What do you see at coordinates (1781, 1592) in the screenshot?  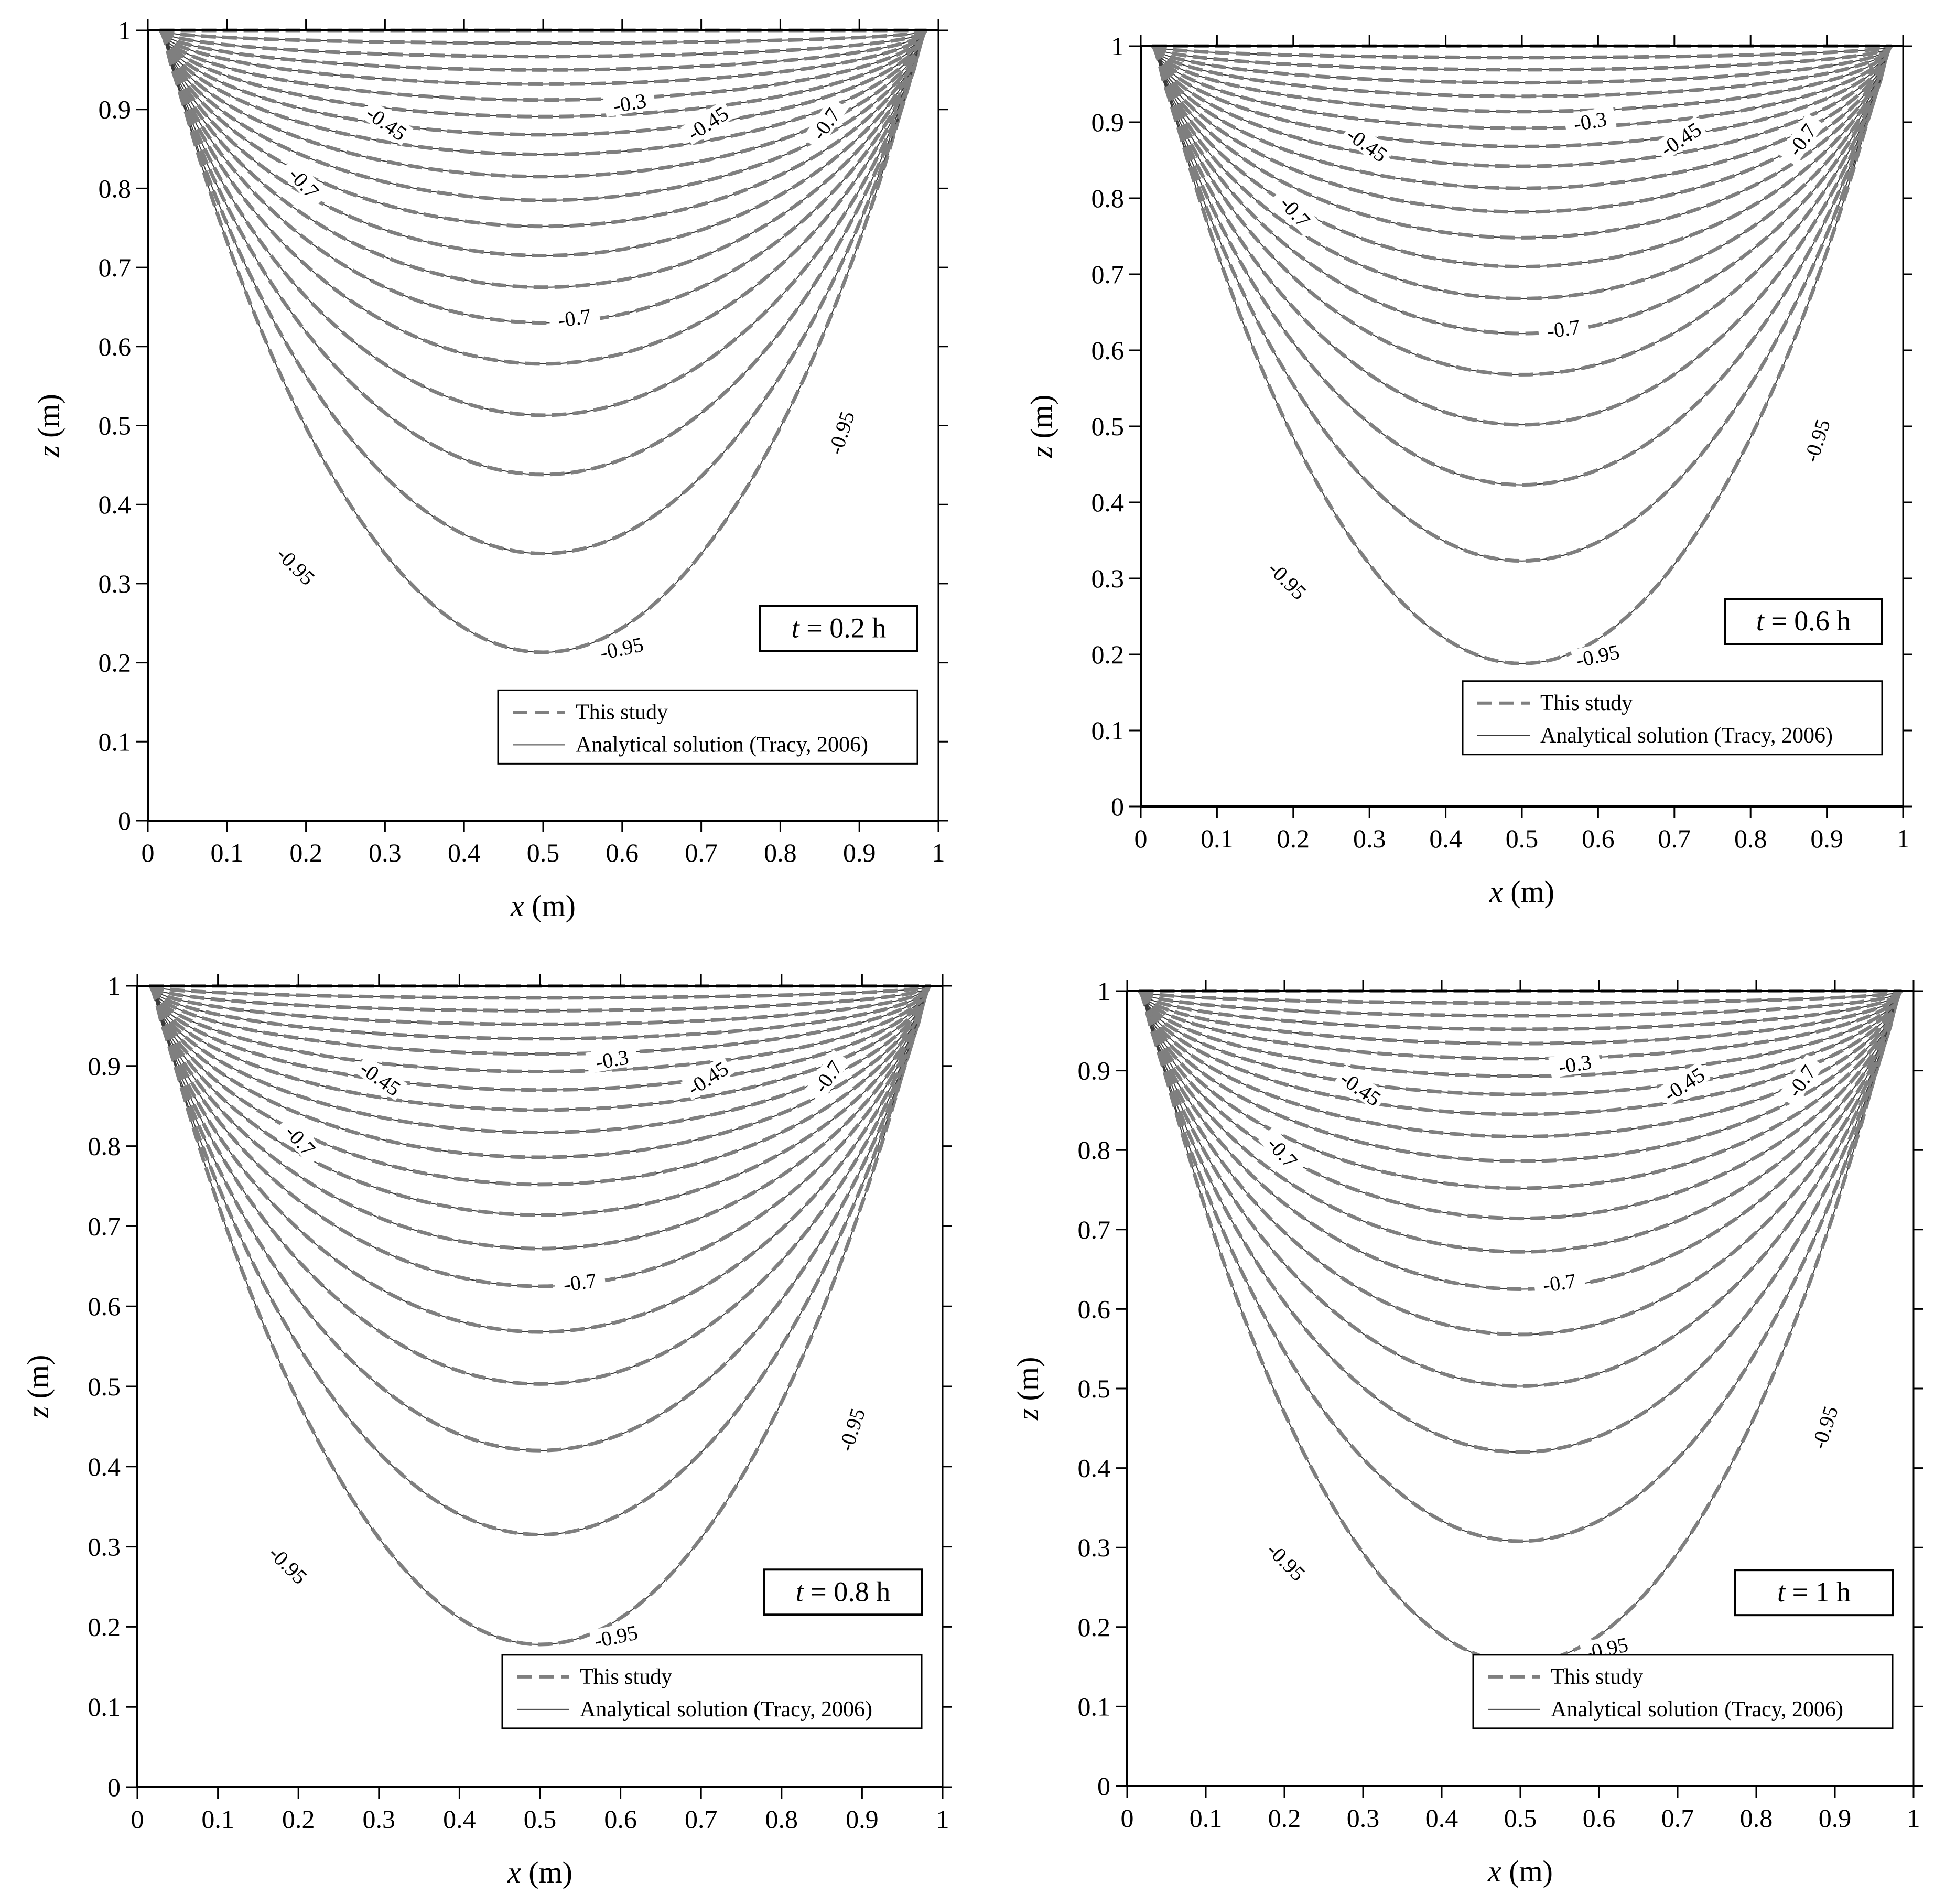 I see `time-label-var: t` at bounding box center [1781, 1592].